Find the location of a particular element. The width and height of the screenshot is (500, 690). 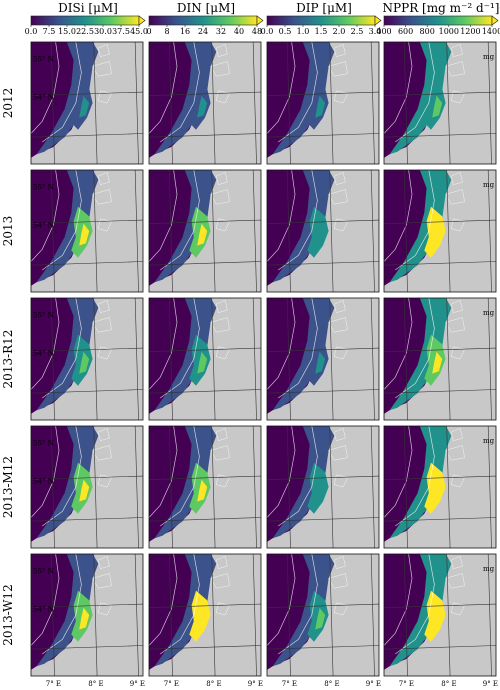

latitude-label: 54° N is located at coordinates (43, 97).